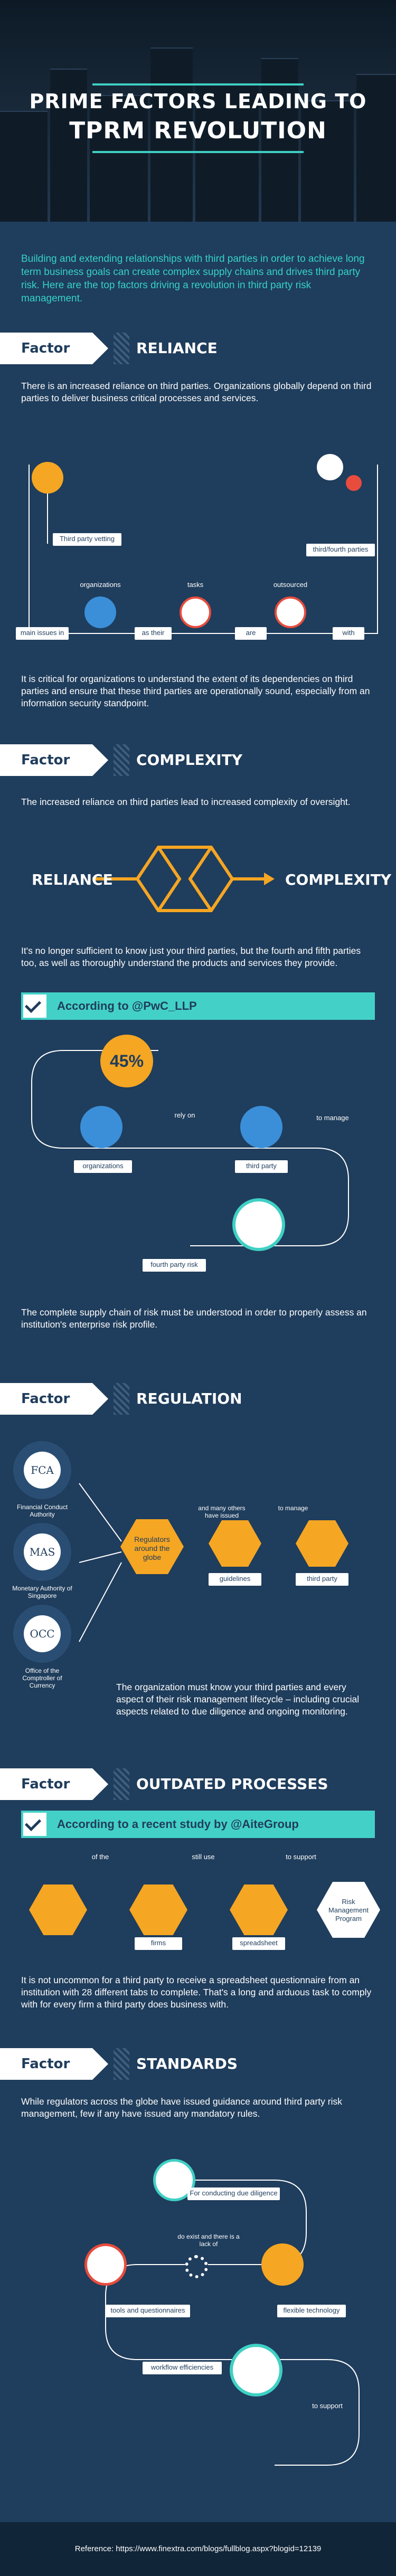 The image size is (396, 2576). What do you see at coordinates (198, 130) in the screenshot?
I see `hero-title-line2: TPRM REVOLUTION` at bounding box center [198, 130].